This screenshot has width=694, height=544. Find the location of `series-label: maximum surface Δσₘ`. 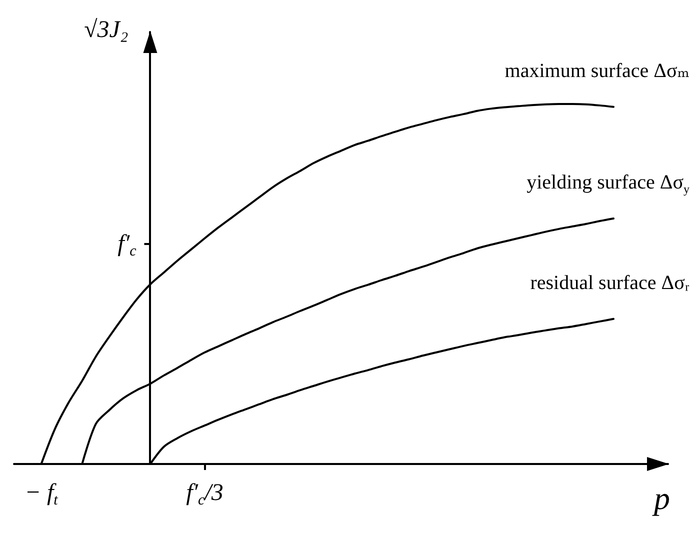

series-label: maximum surface Δσₘ is located at coordinates (597, 71).